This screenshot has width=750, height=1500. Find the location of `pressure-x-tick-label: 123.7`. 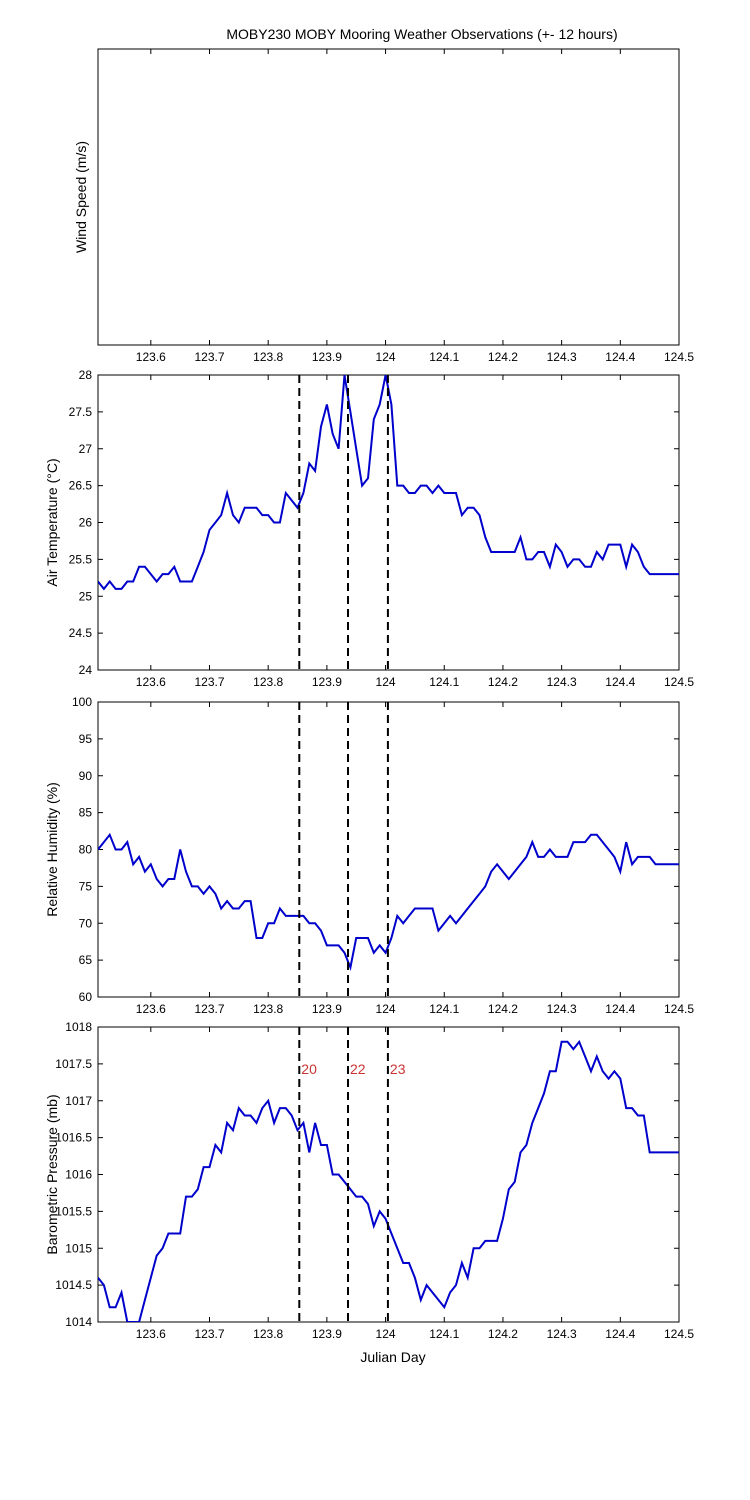

pressure-x-tick-label: 123.7 is located at coordinates (209, 1334).